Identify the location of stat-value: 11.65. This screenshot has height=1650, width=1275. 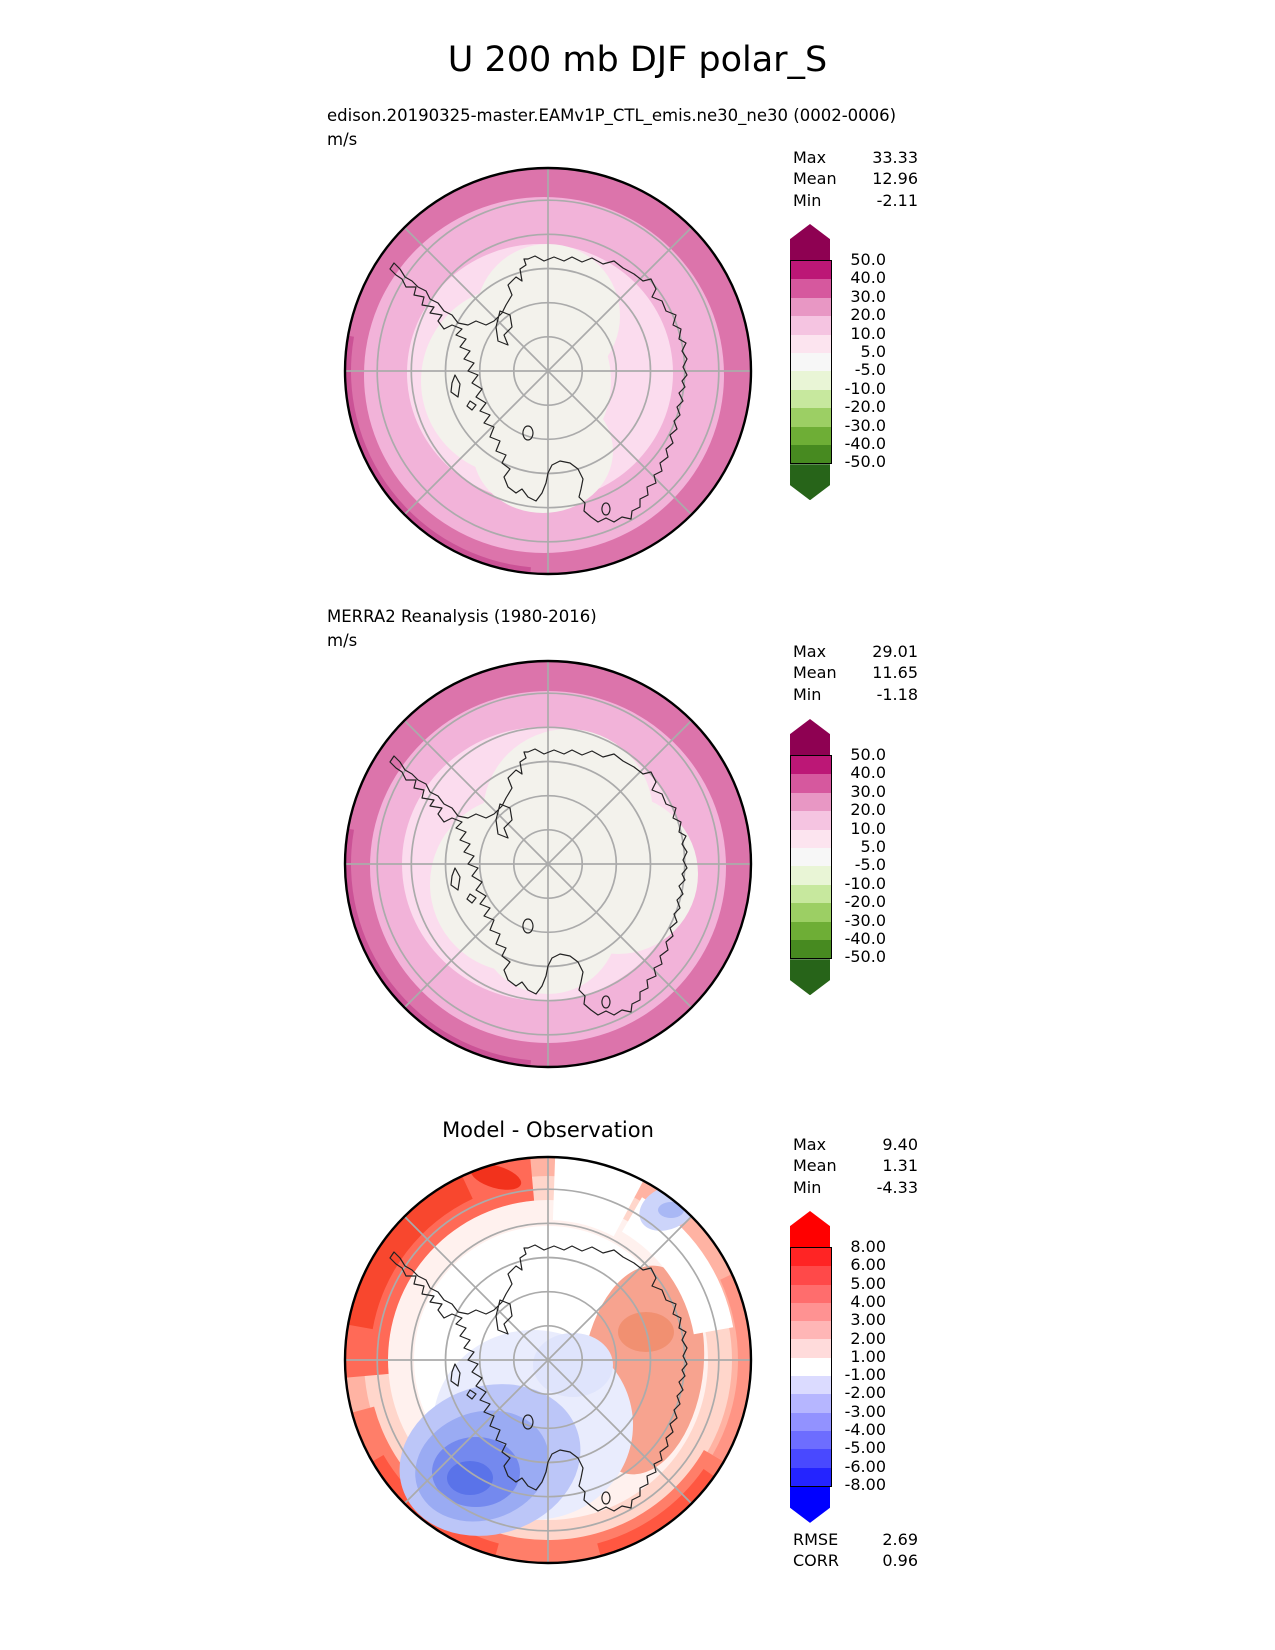
(895, 672).